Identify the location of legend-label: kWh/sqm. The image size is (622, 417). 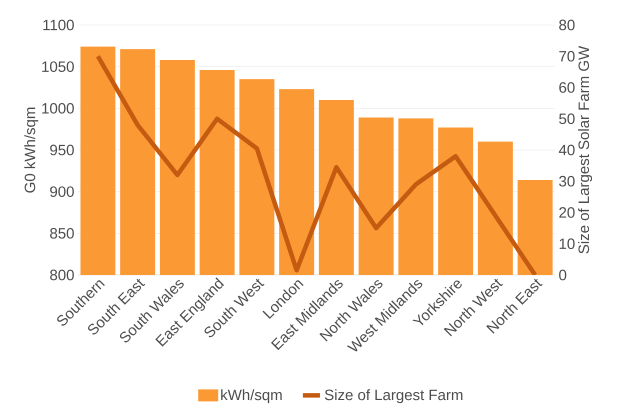
(251, 396).